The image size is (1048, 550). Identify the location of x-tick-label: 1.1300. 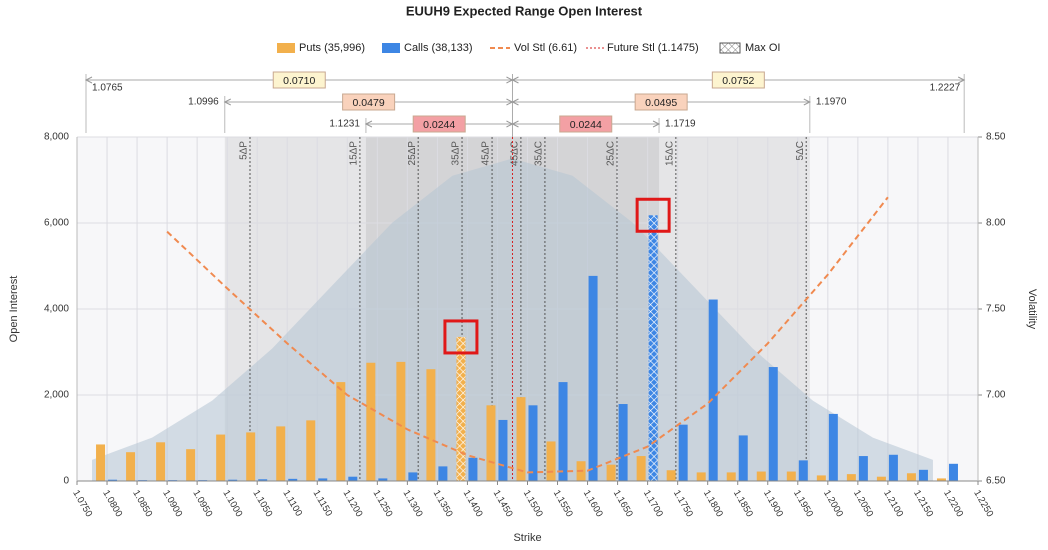
(413, 503).